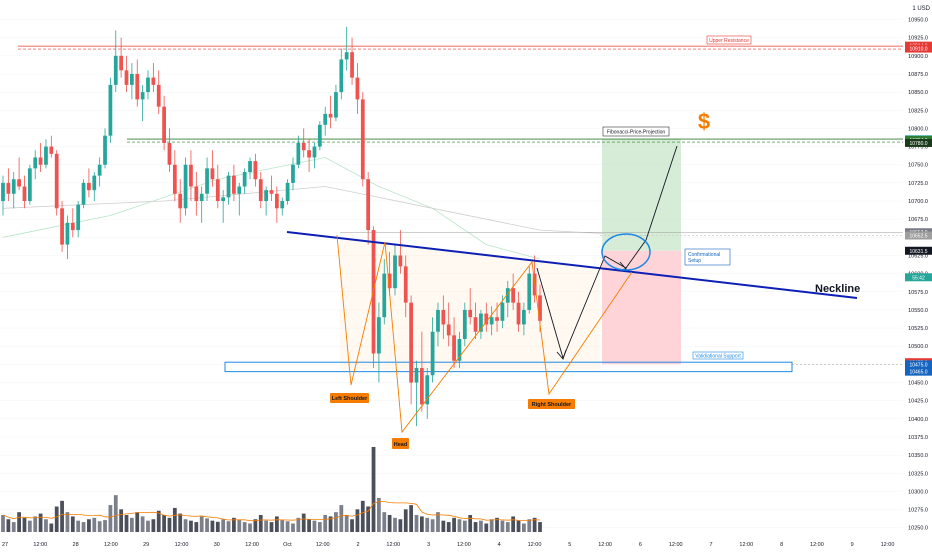 Image resolution: width=932 pixels, height=555 pixels. I want to click on fibonacci-label: Fibonacci-Price-Projection, so click(636, 131).